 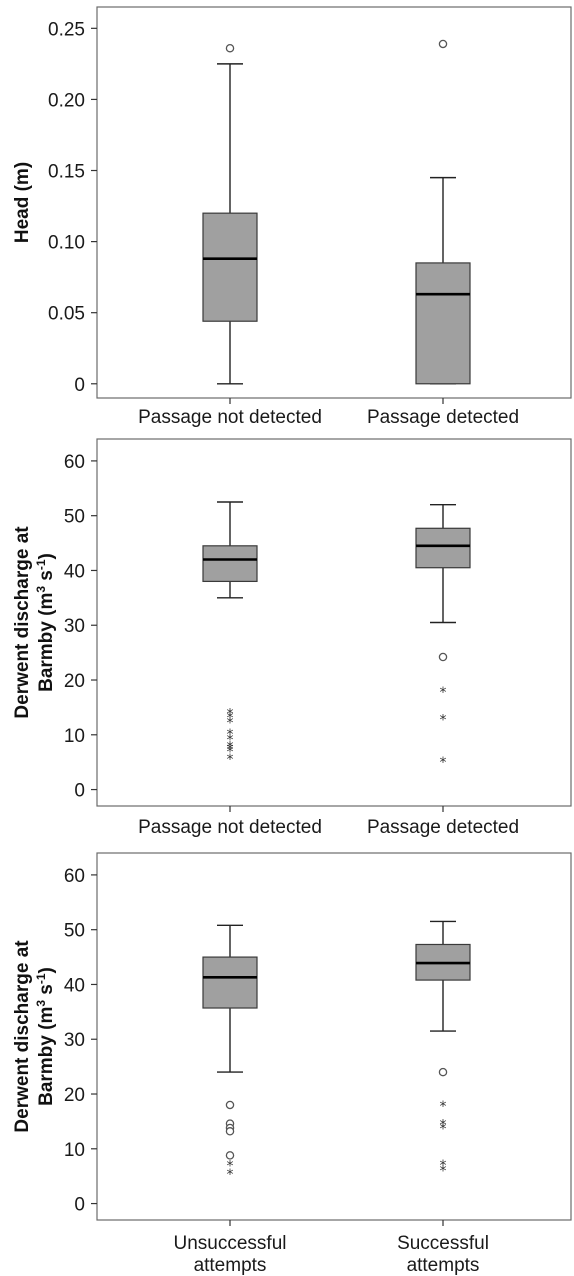 What do you see at coordinates (66, 100) in the screenshot?
I see `y-tick-label: 0.20` at bounding box center [66, 100].